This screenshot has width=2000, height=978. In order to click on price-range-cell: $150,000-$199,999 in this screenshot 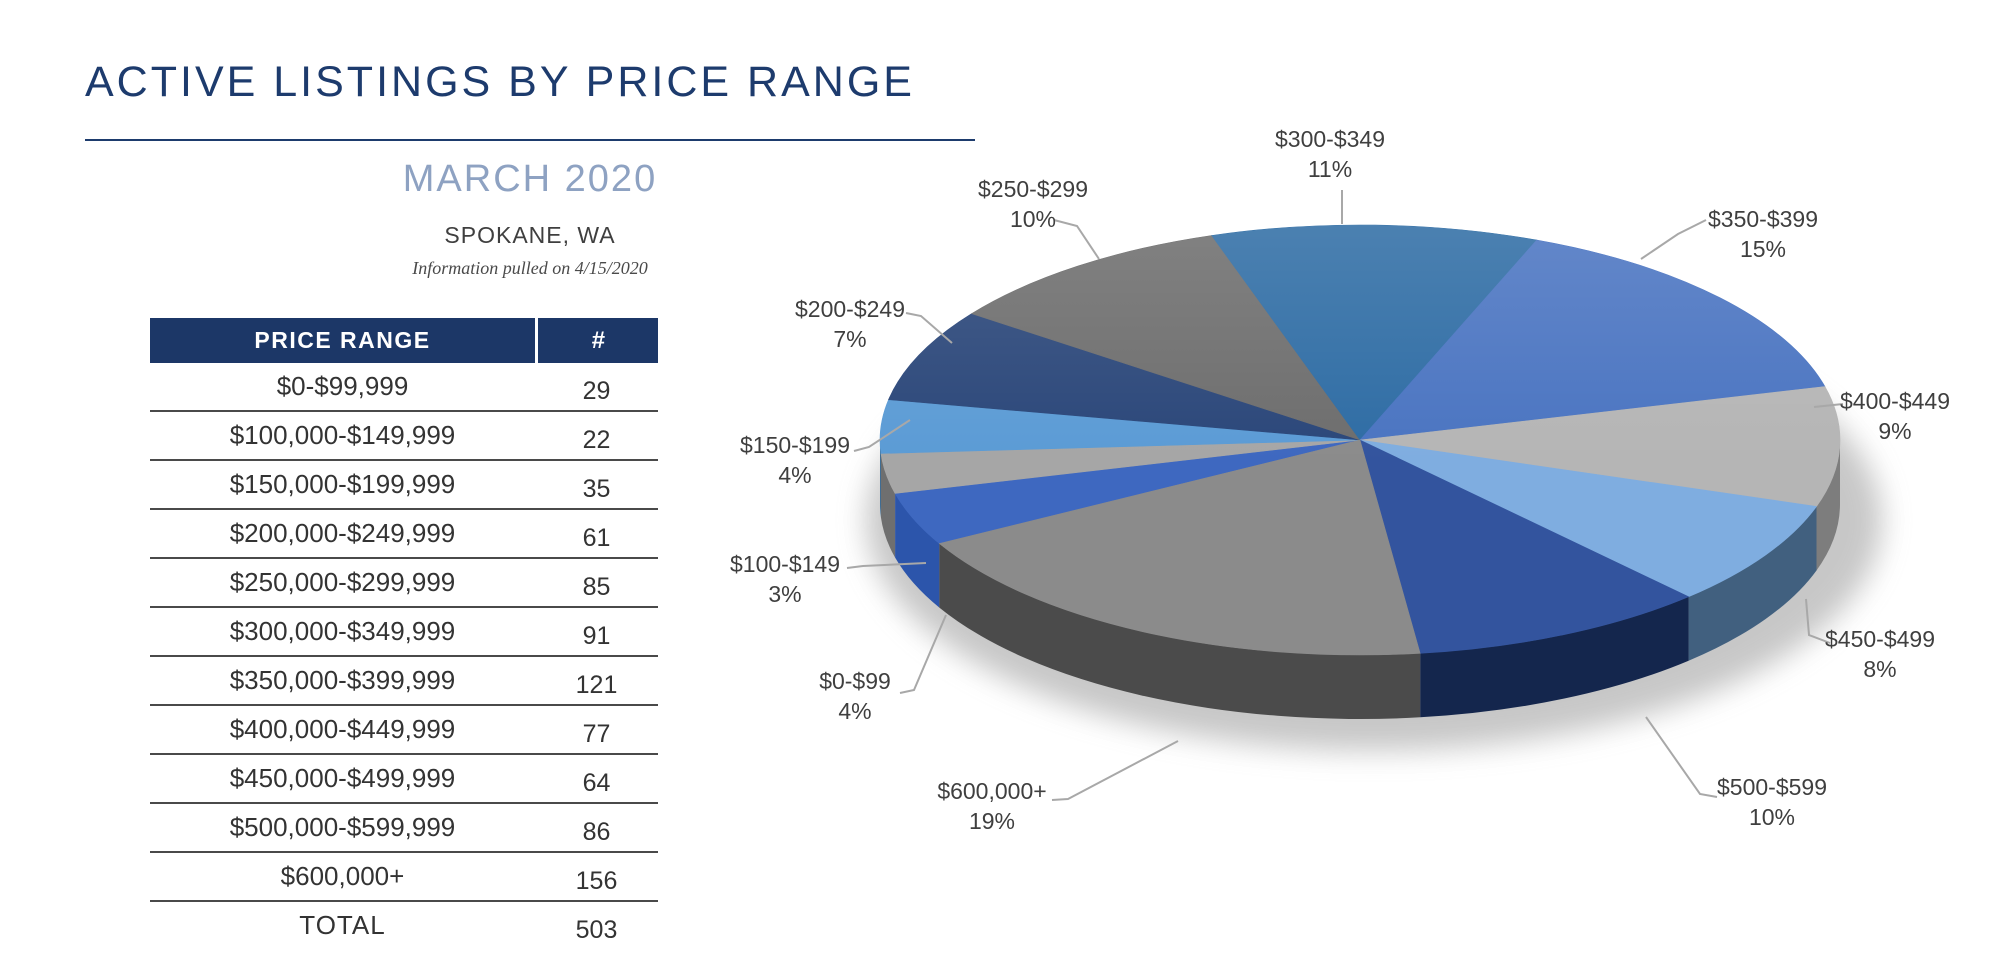, I will do `click(342, 484)`.